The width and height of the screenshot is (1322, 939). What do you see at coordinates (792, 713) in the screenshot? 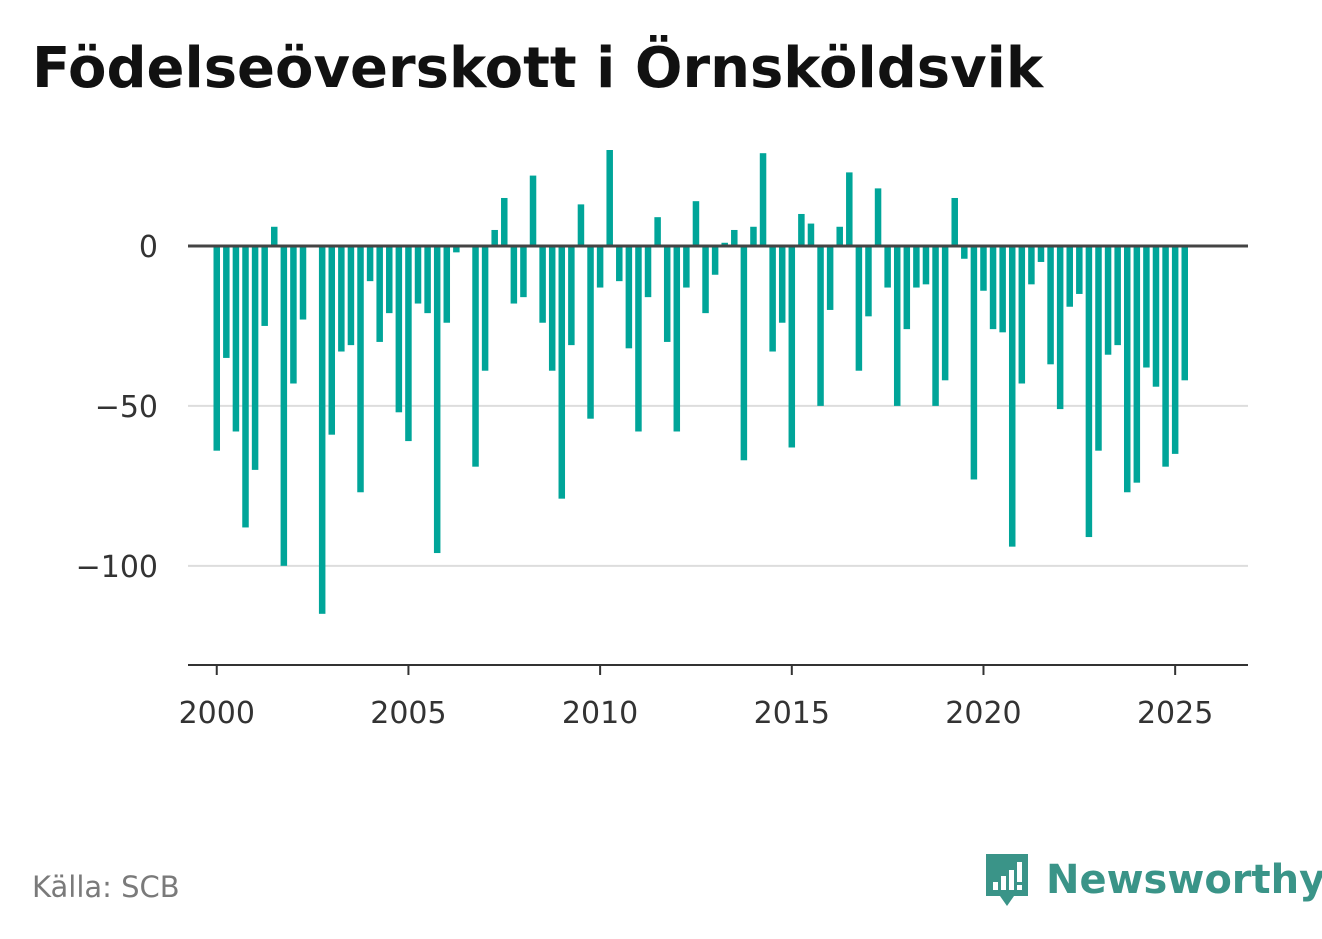
I see `x-tick-label: 2015` at bounding box center [792, 713].